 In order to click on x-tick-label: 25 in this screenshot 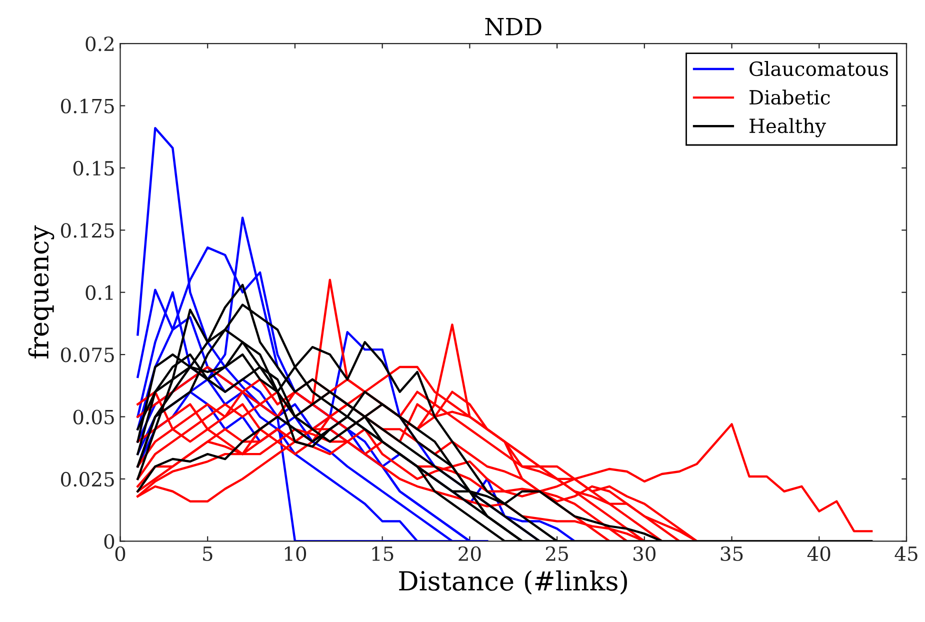, I will do `click(557, 554)`.